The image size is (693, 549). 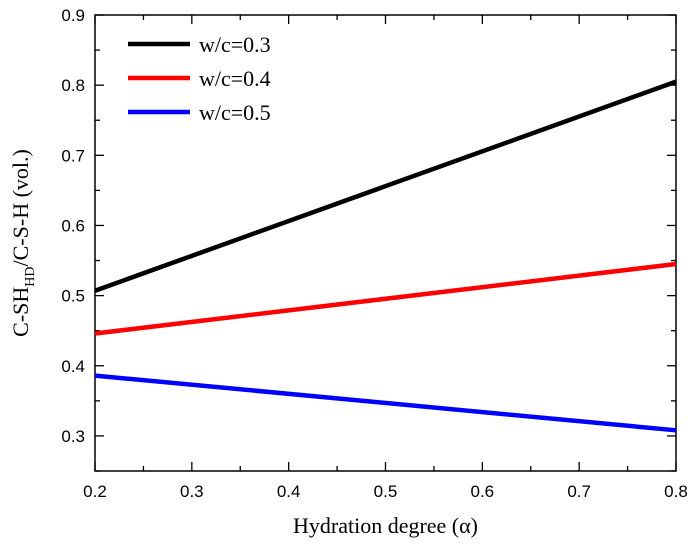 I want to click on x-tick-label: 0.3, so click(x=192, y=491).